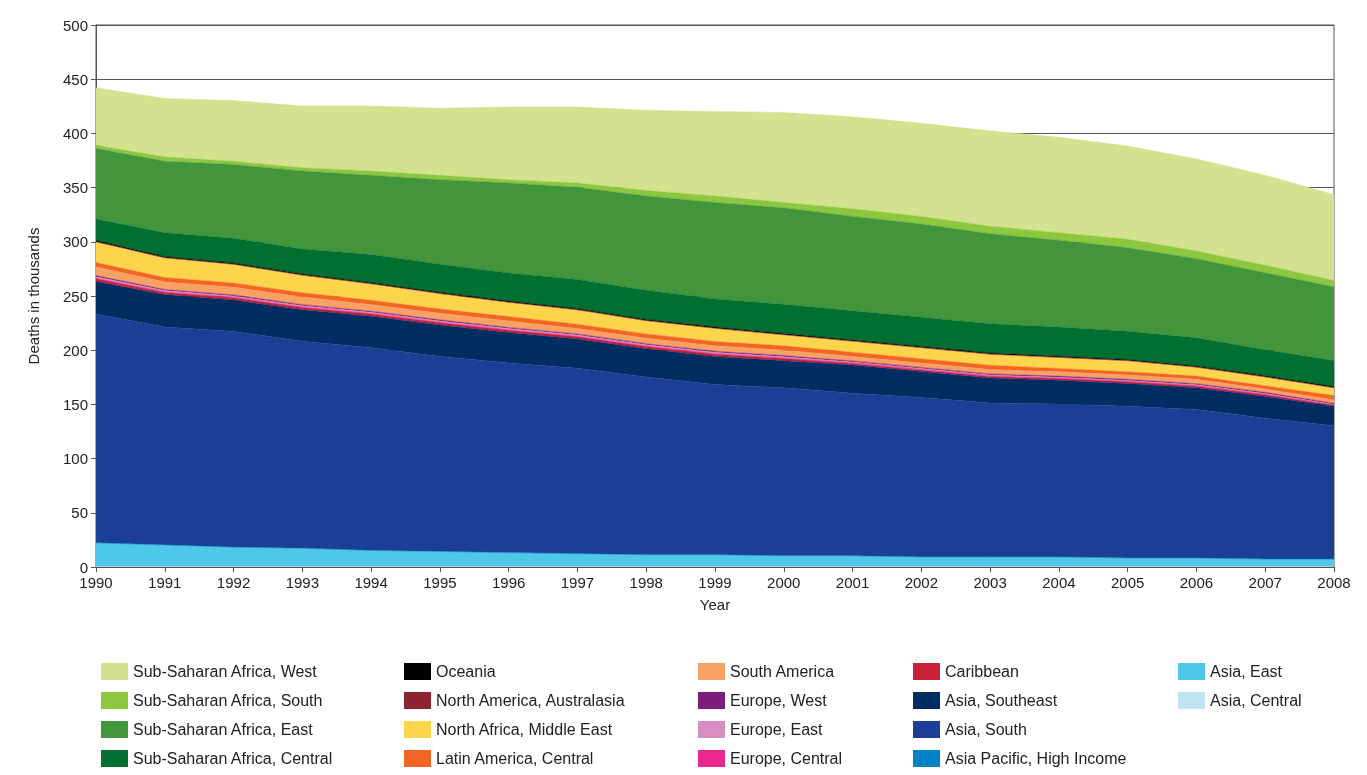 The width and height of the screenshot is (1367, 775). What do you see at coordinates (1265, 582) in the screenshot?
I see `x-tick-label: 2007` at bounding box center [1265, 582].